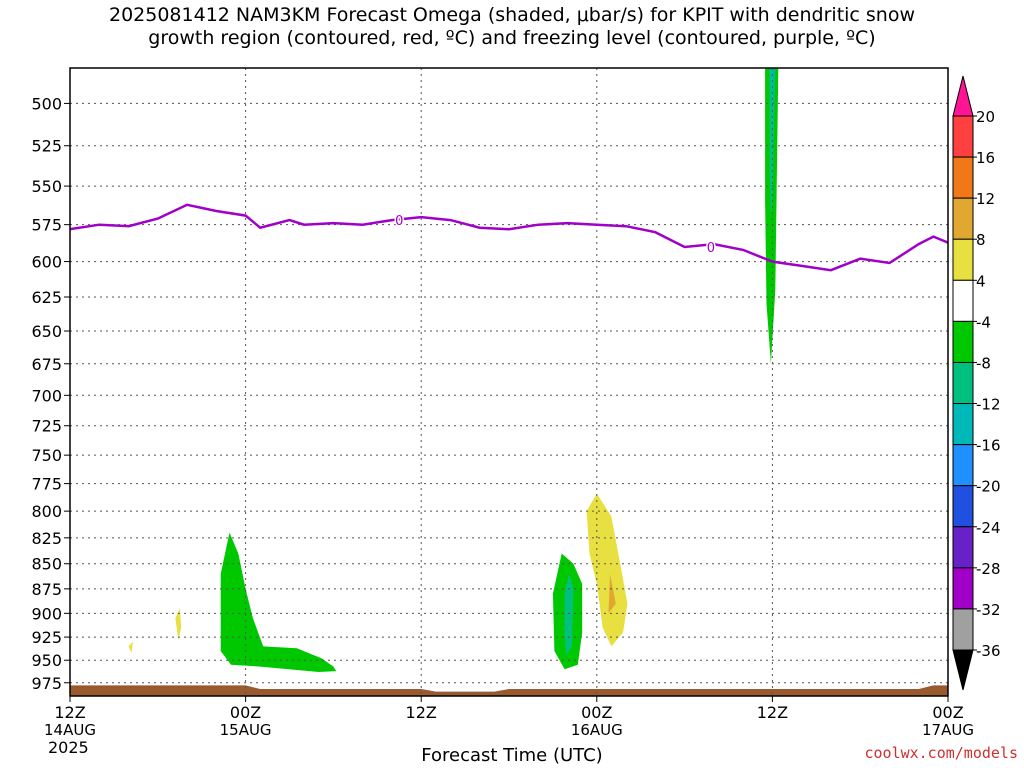  I want to click on colorbar-label-7: -12, so click(988, 405).